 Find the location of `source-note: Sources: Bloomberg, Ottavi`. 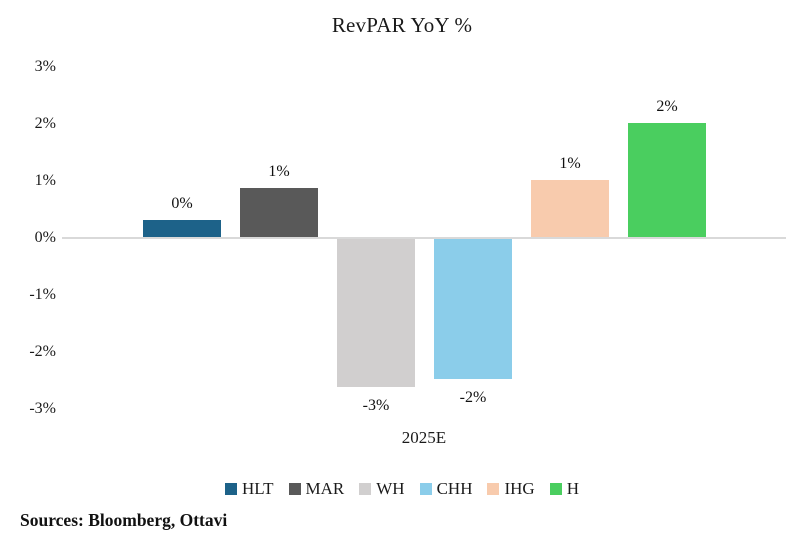

source-note: Sources: Bloomberg, Ottavi is located at coordinates (124, 520).